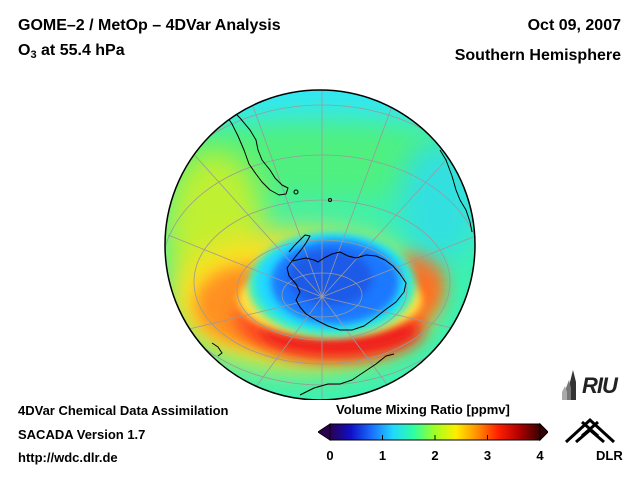  Describe the element at coordinates (590, 430) in the screenshot. I see `dlr-logo-icon` at that location.